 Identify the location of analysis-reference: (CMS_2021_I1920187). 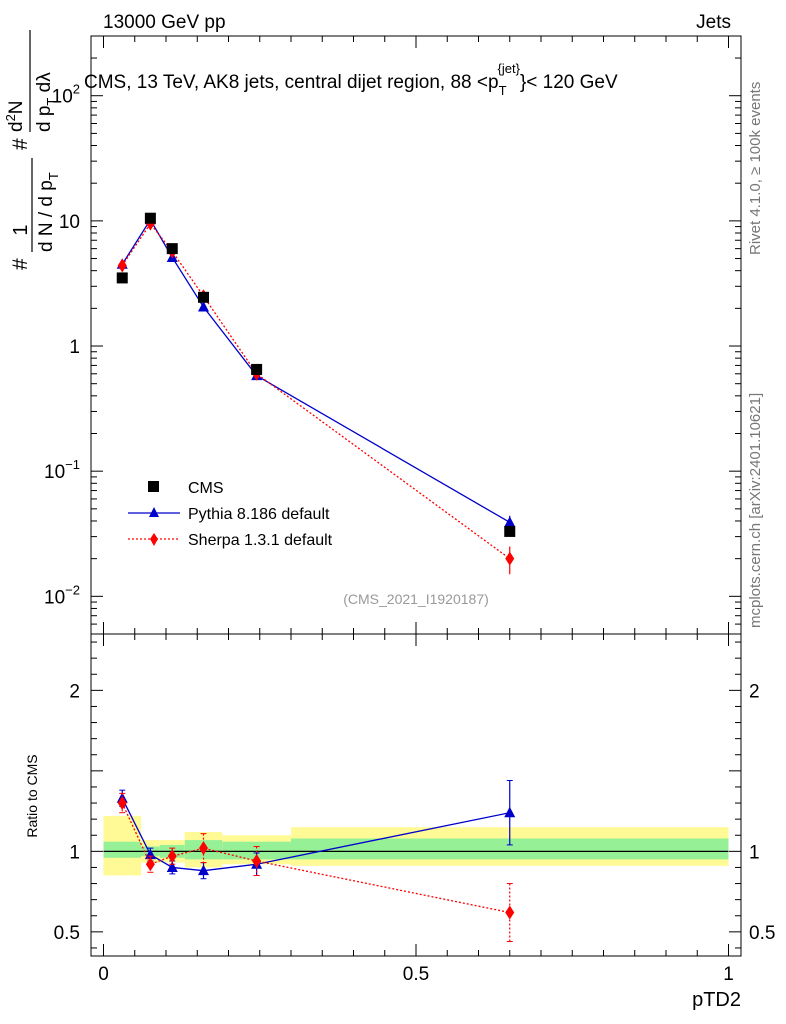
(416, 599).